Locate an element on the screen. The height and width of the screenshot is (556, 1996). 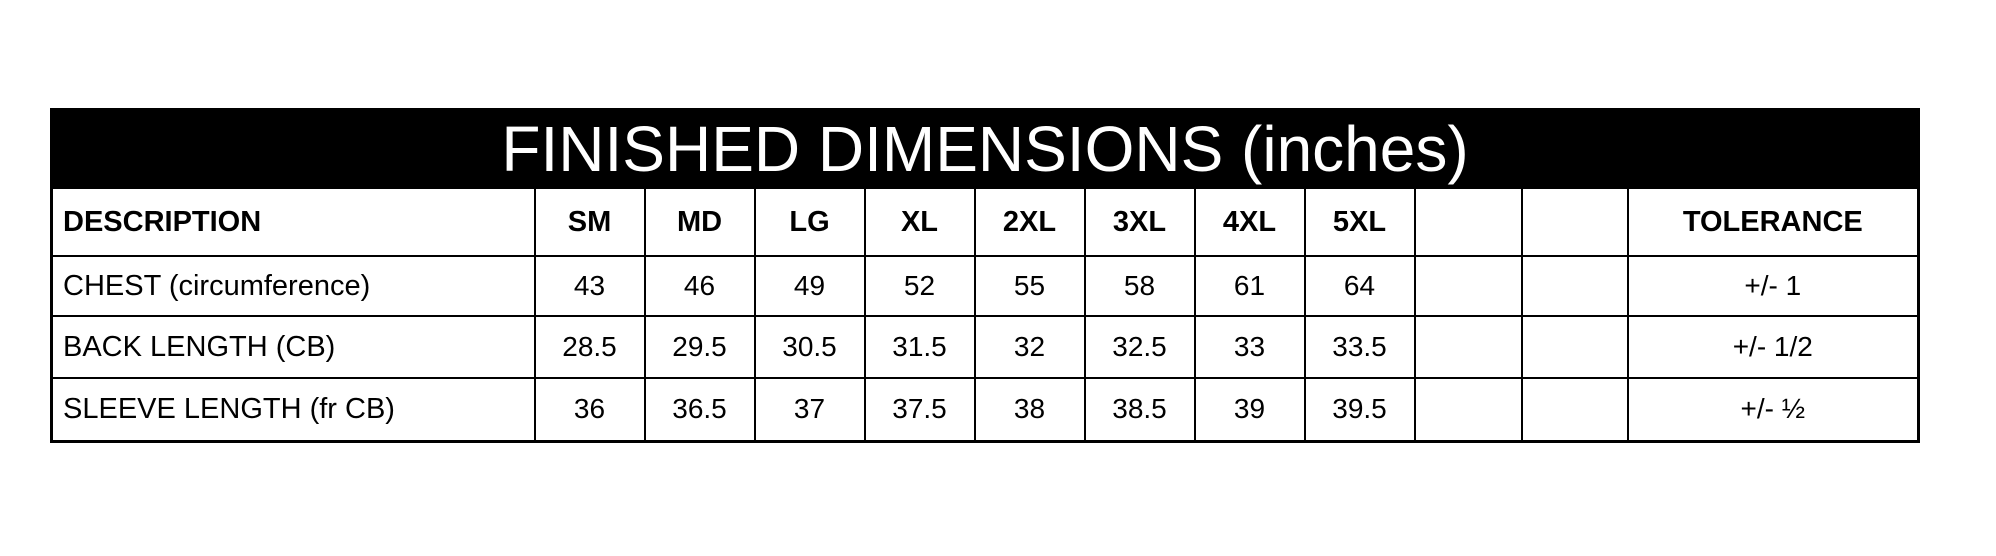
chest-sm: 43 is located at coordinates (589, 286).